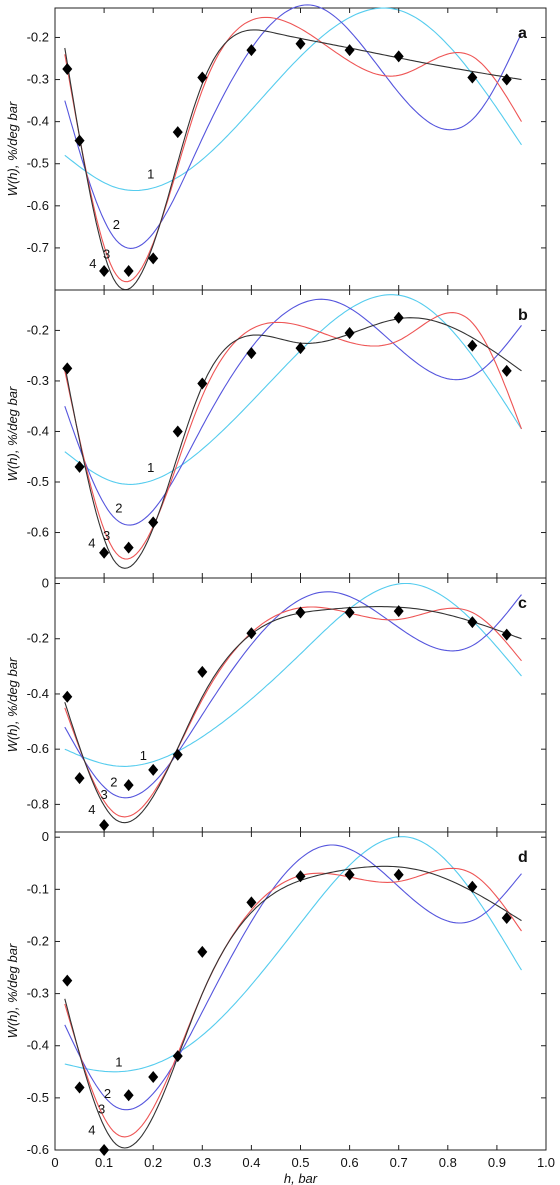 The image size is (560, 1185). I want to click on y-tick-label: -0.7, so click(38, 247).